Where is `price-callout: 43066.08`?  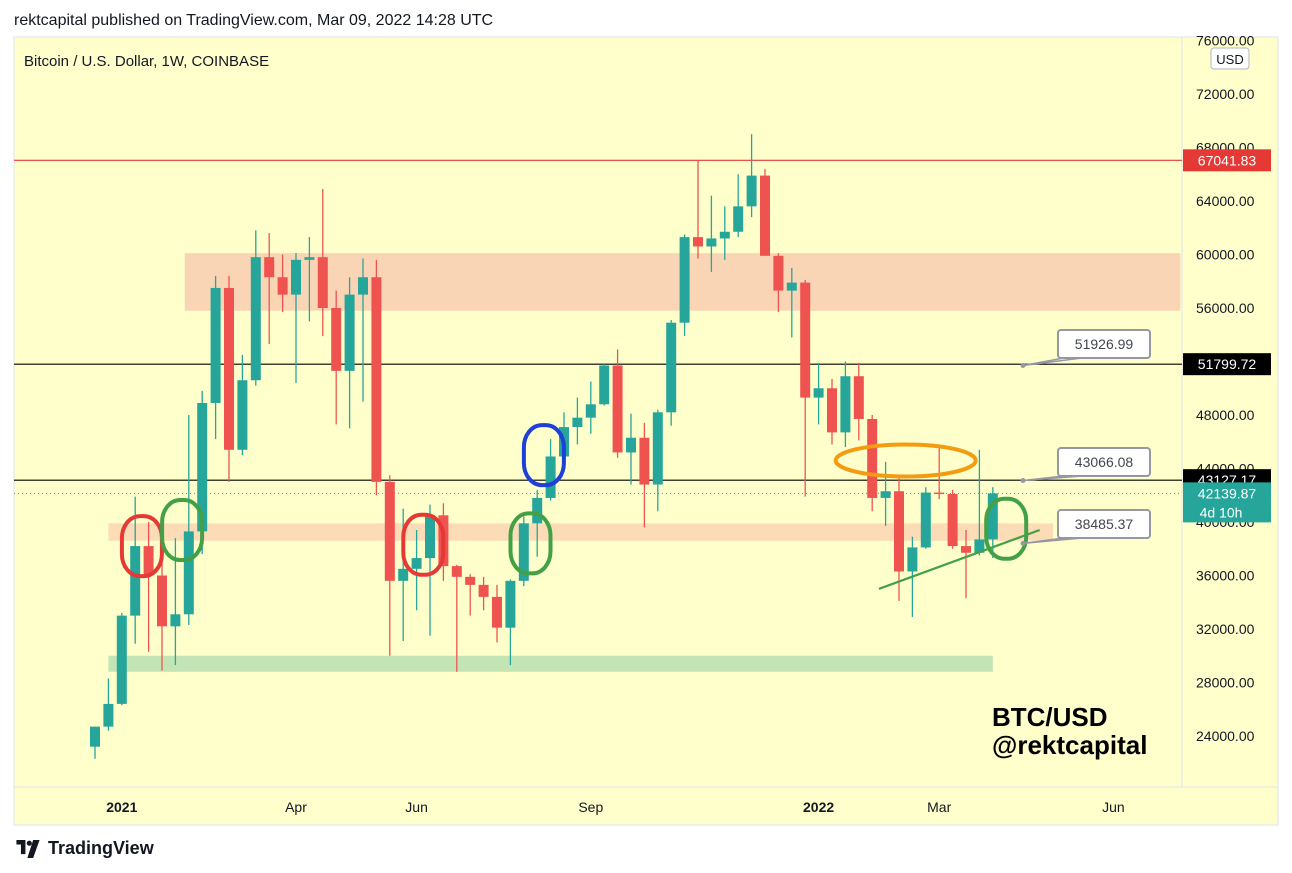 price-callout: 43066.08 is located at coordinates (1085, 465).